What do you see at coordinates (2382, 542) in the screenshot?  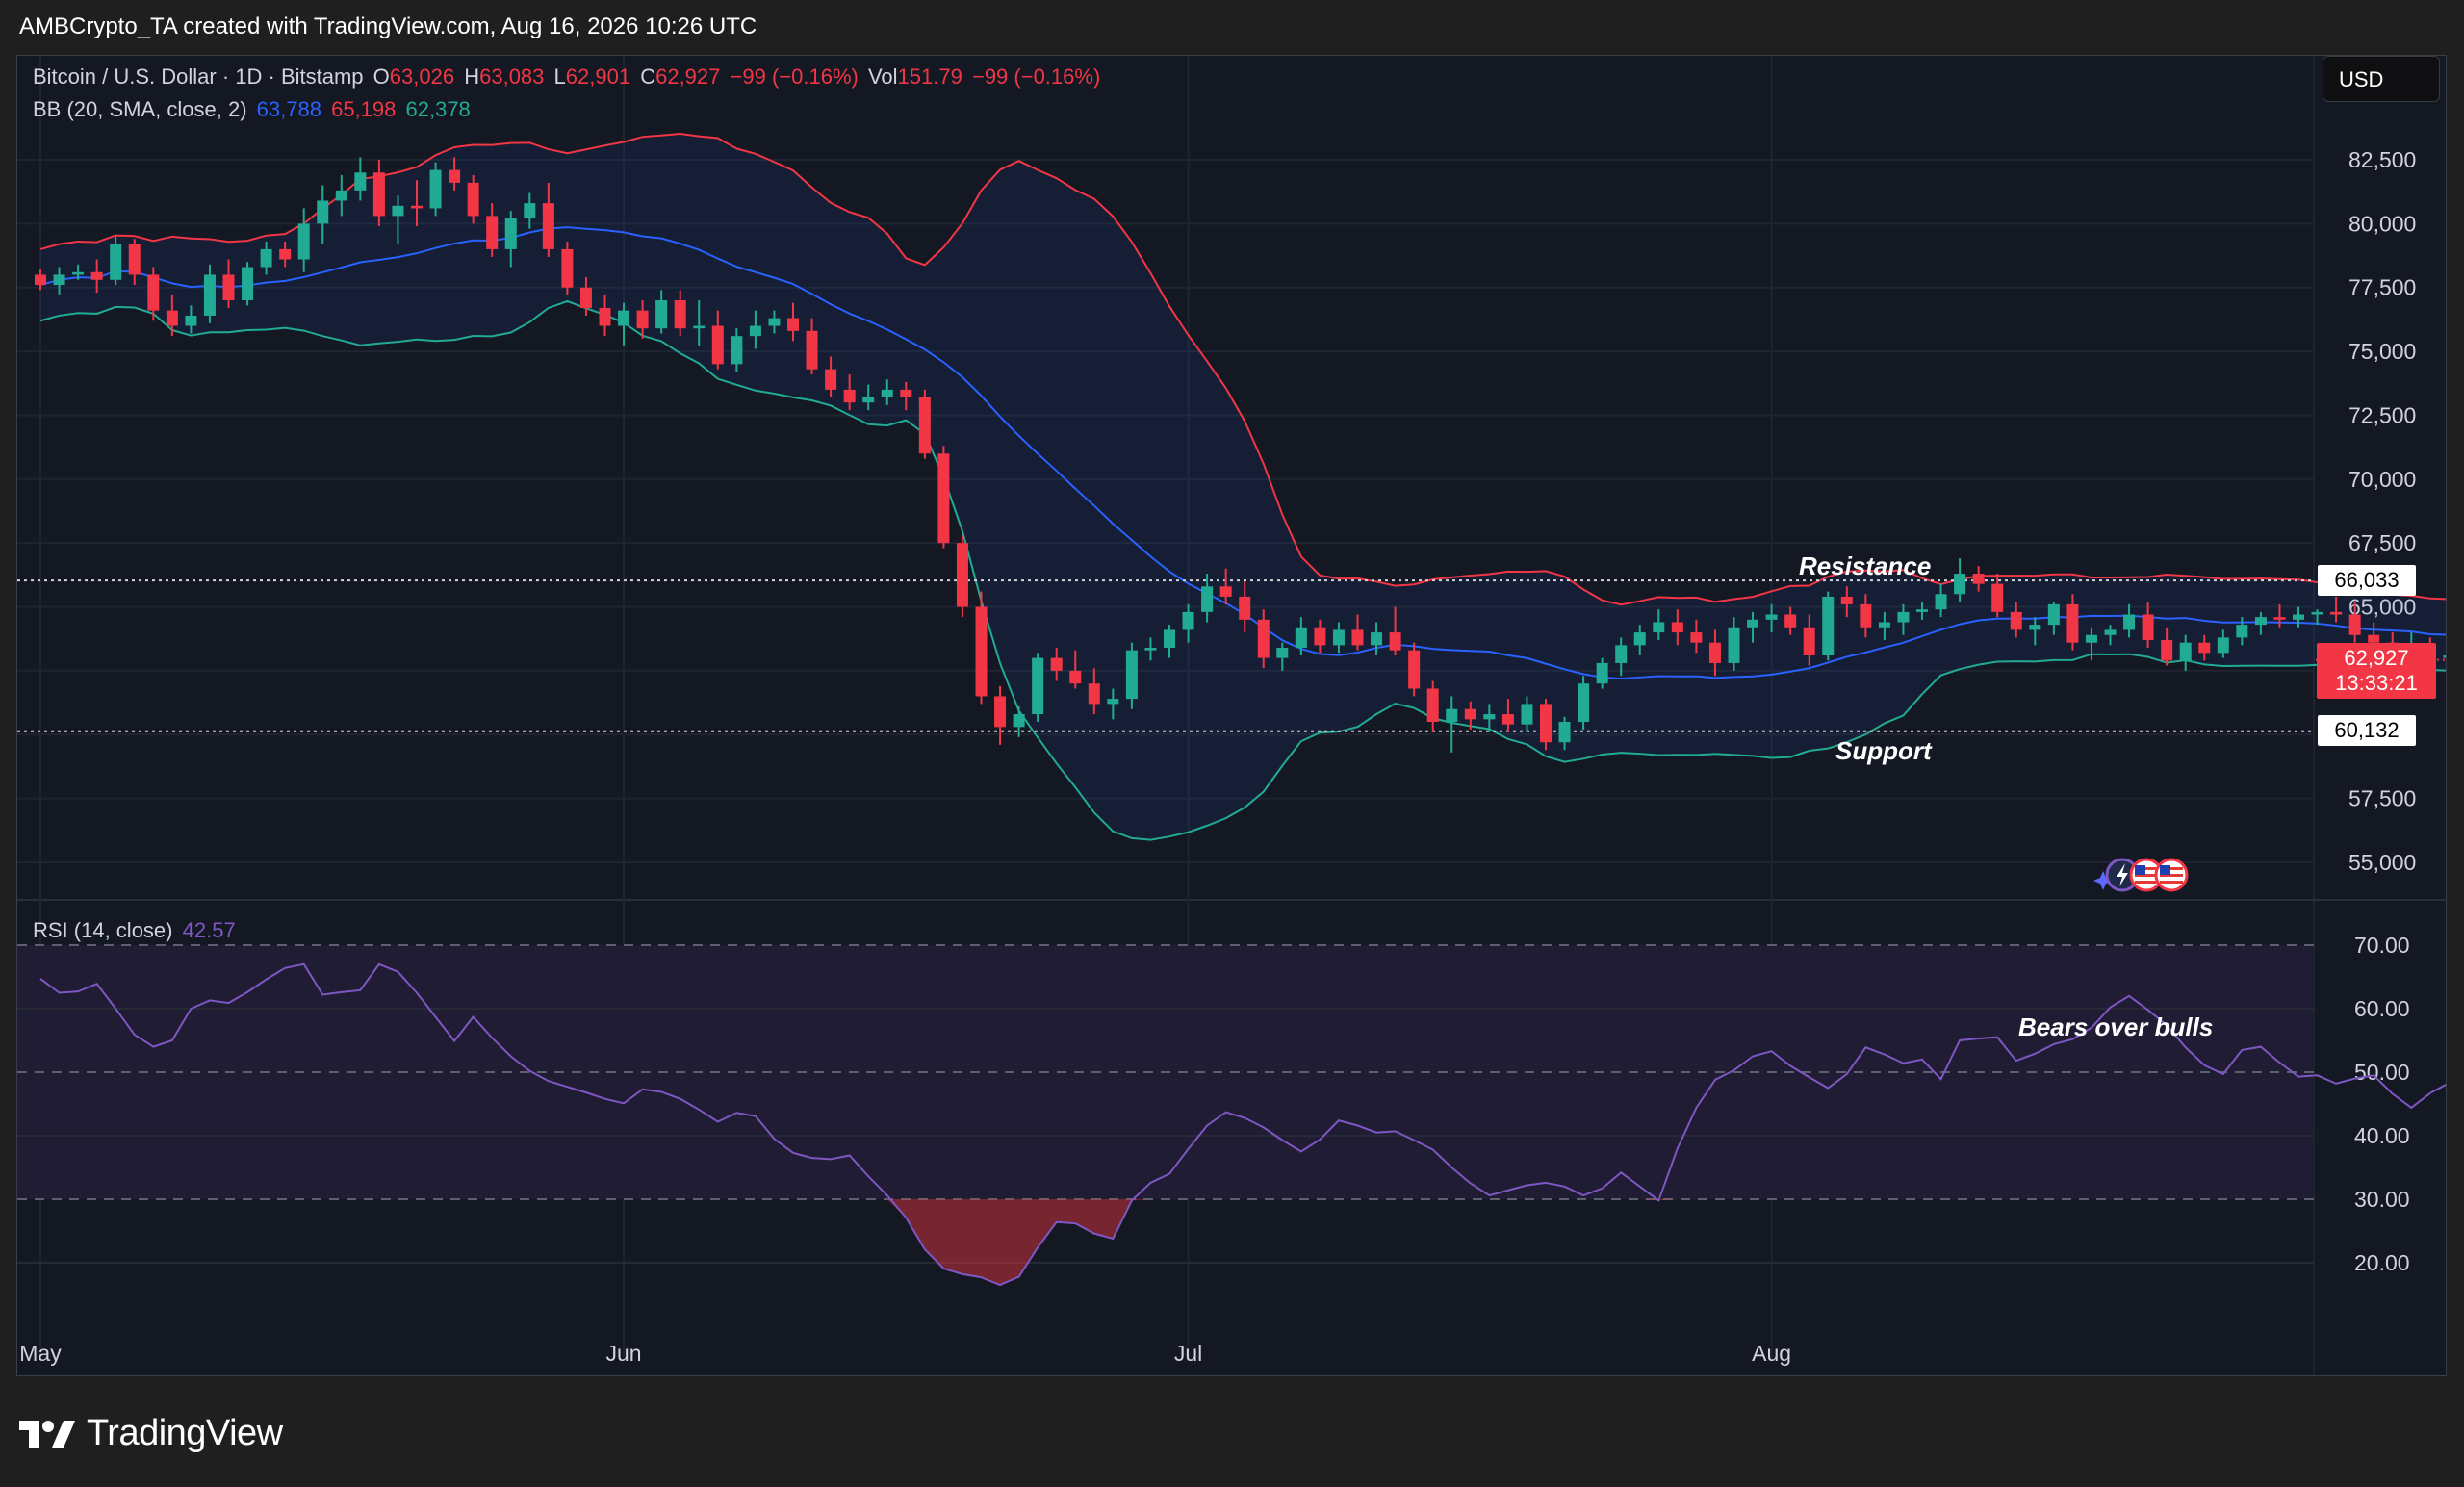 I see `price-axis-tick: 67,500` at bounding box center [2382, 542].